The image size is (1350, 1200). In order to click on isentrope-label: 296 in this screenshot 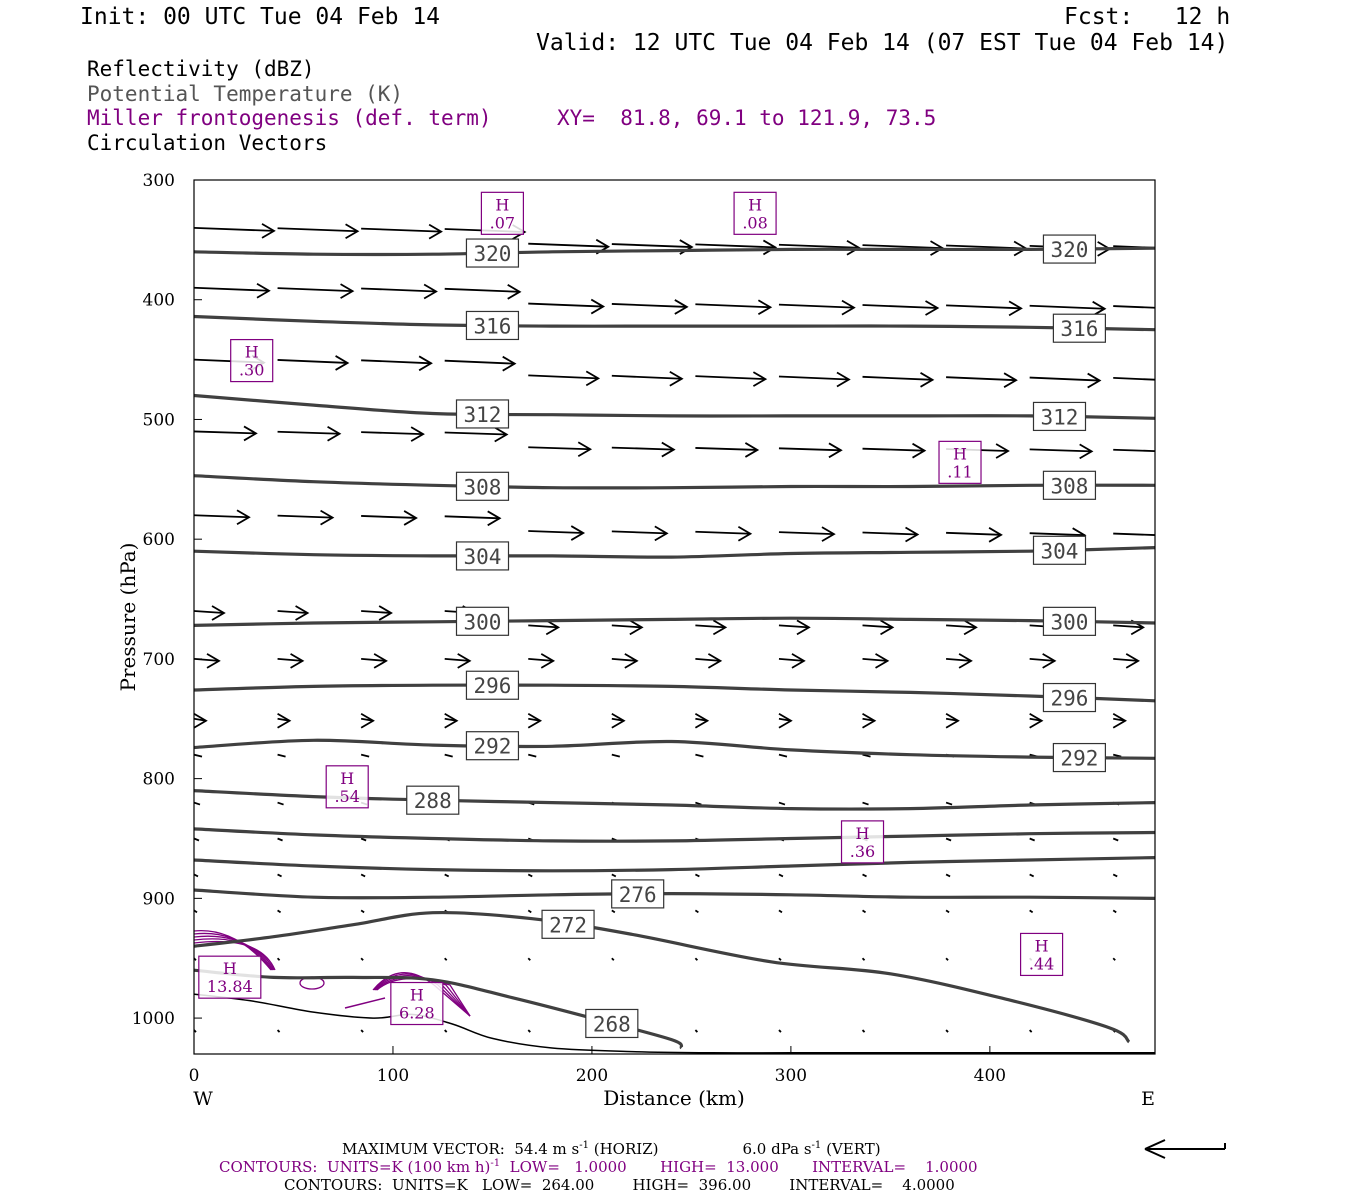, I will do `click(492, 686)`.